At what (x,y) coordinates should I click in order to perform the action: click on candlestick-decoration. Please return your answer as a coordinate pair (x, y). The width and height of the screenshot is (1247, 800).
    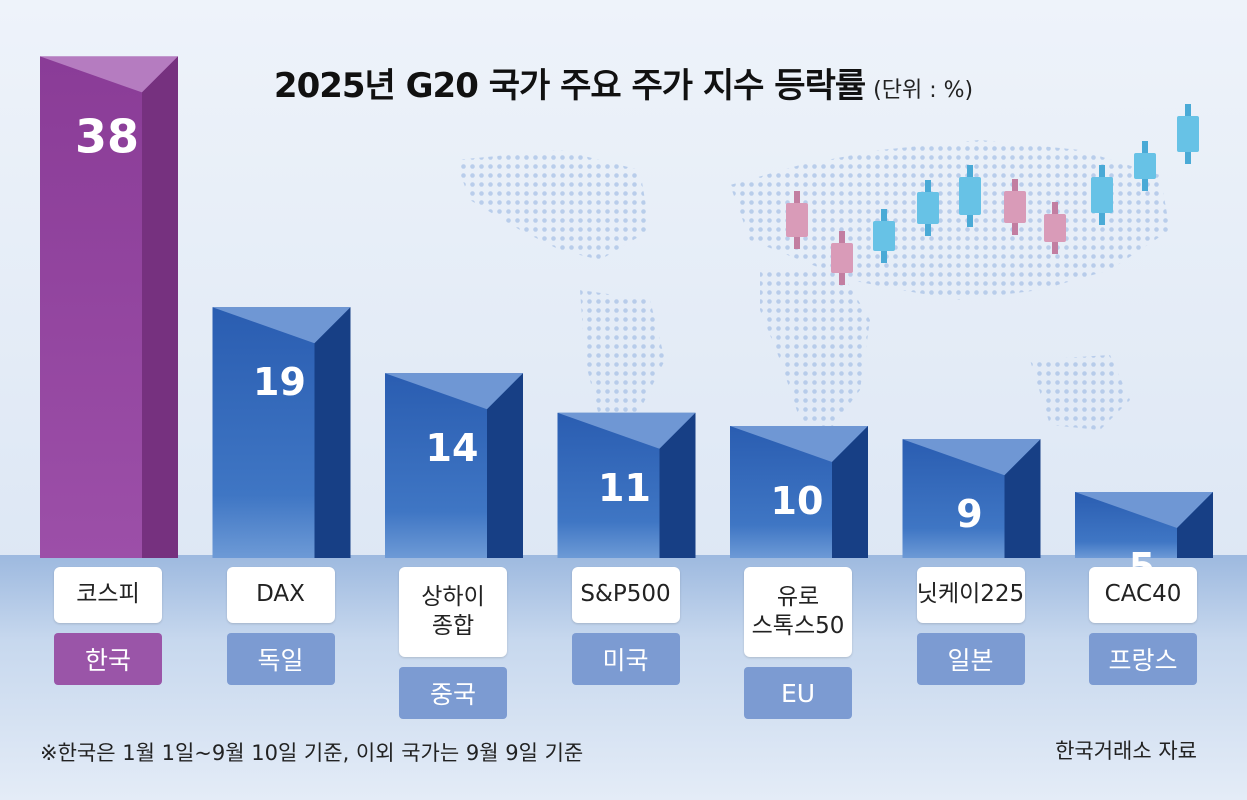
    Looking at the image, I should click on (992, 194).